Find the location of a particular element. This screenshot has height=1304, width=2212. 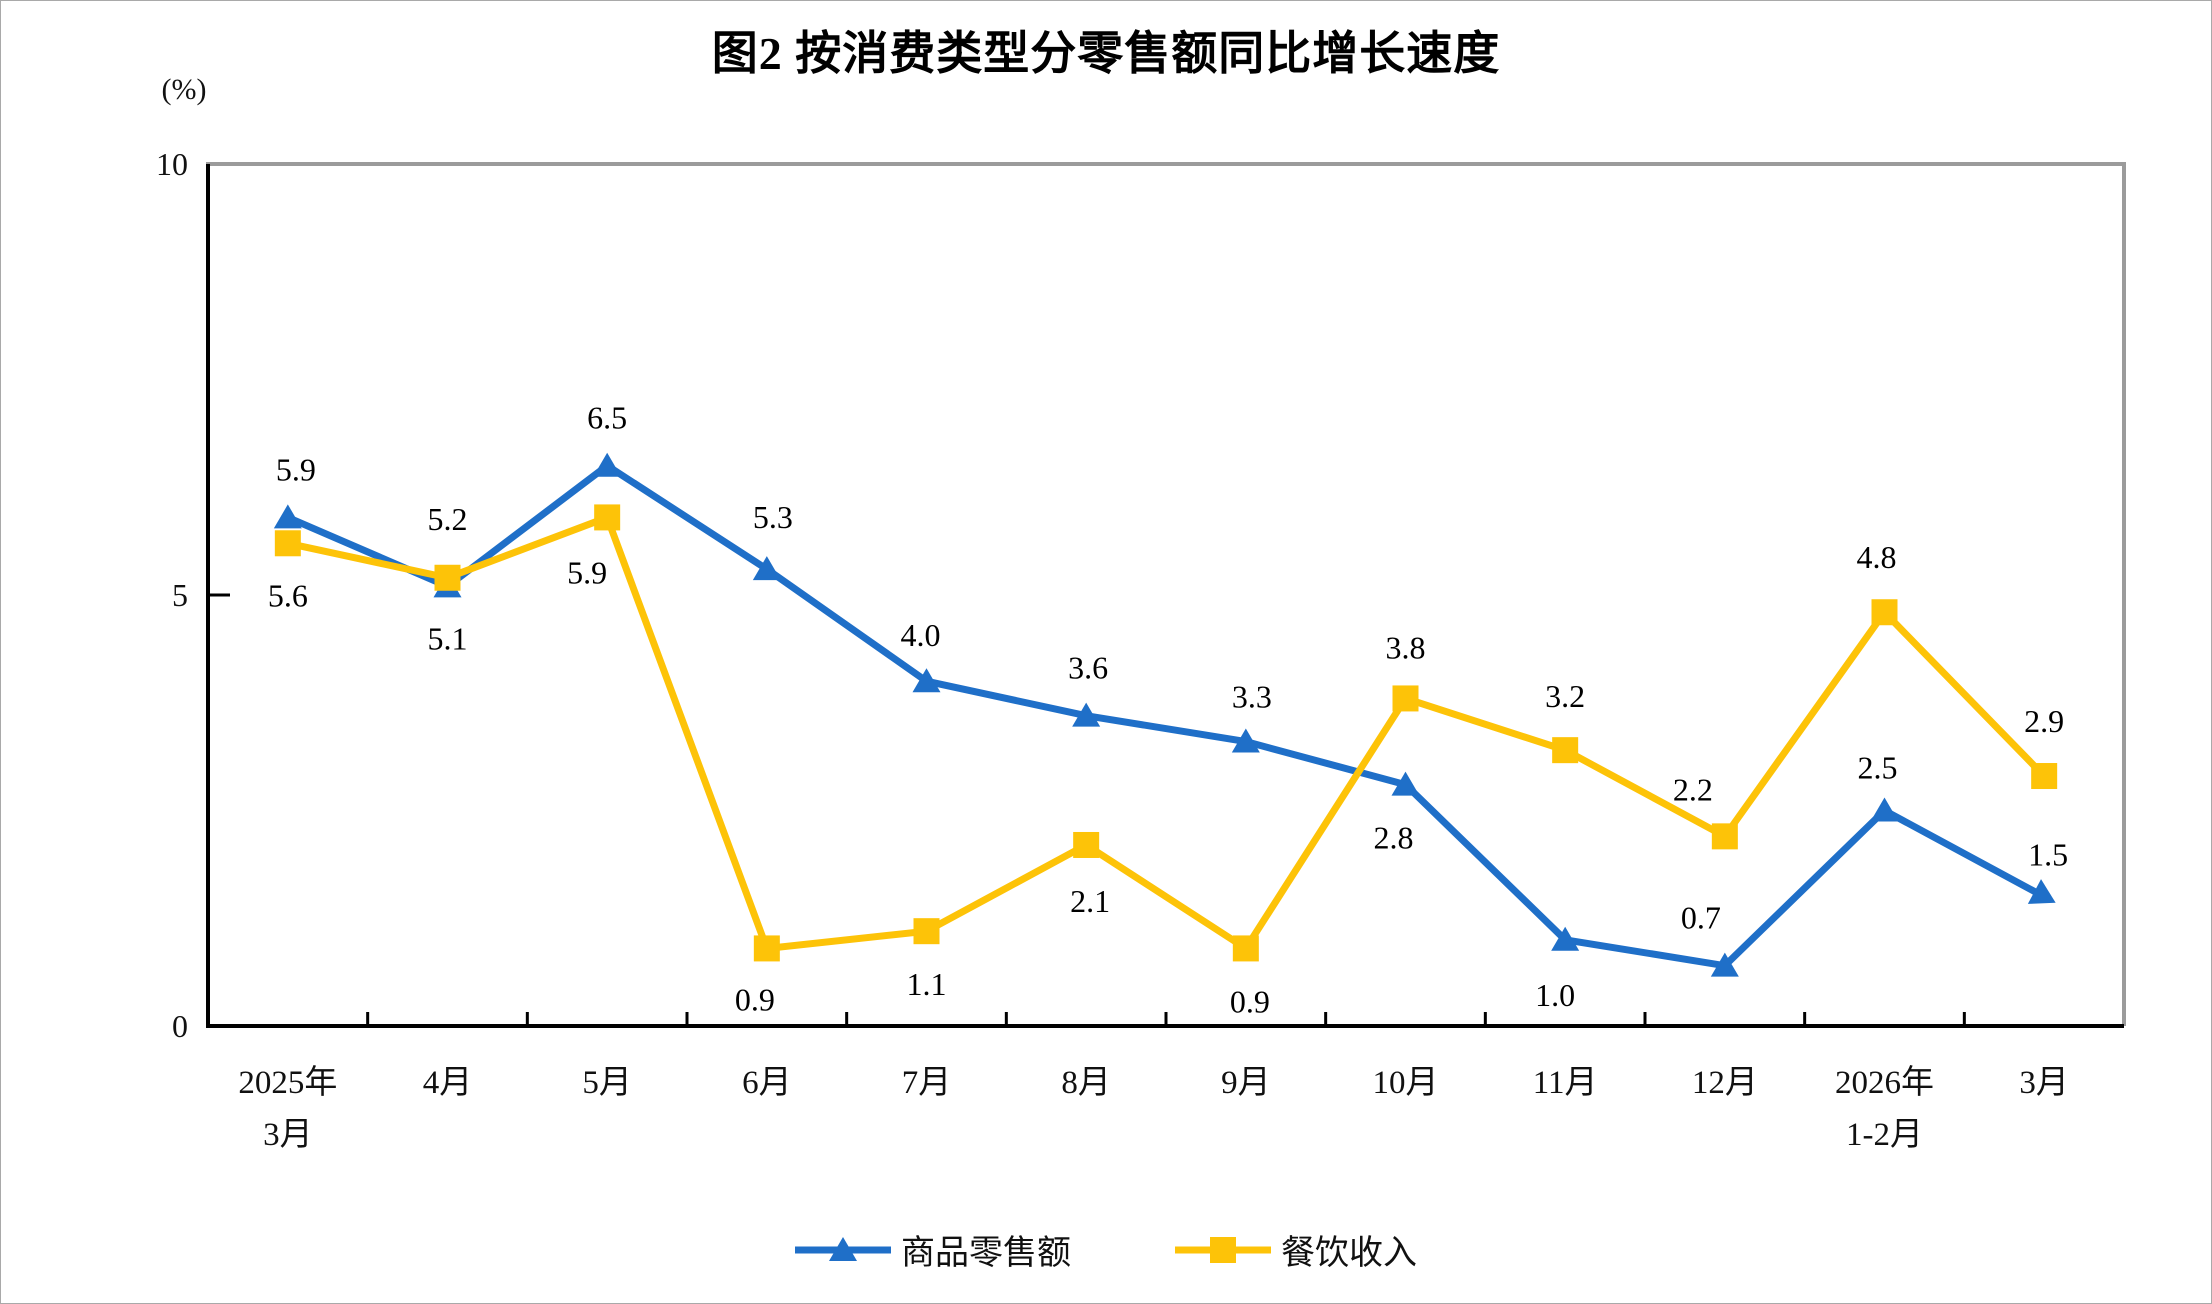

x-axis-label: 10月 is located at coordinates (1406, 1083).